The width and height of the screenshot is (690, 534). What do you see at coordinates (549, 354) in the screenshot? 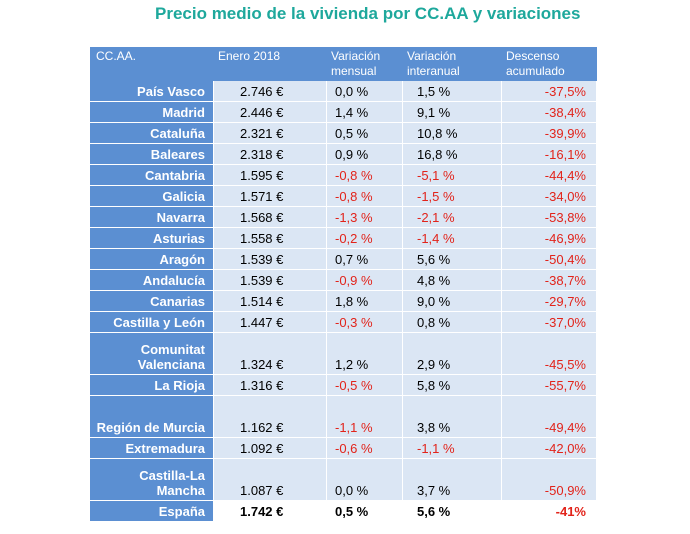
I see `descenso-cell: -45,5%` at bounding box center [549, 354].